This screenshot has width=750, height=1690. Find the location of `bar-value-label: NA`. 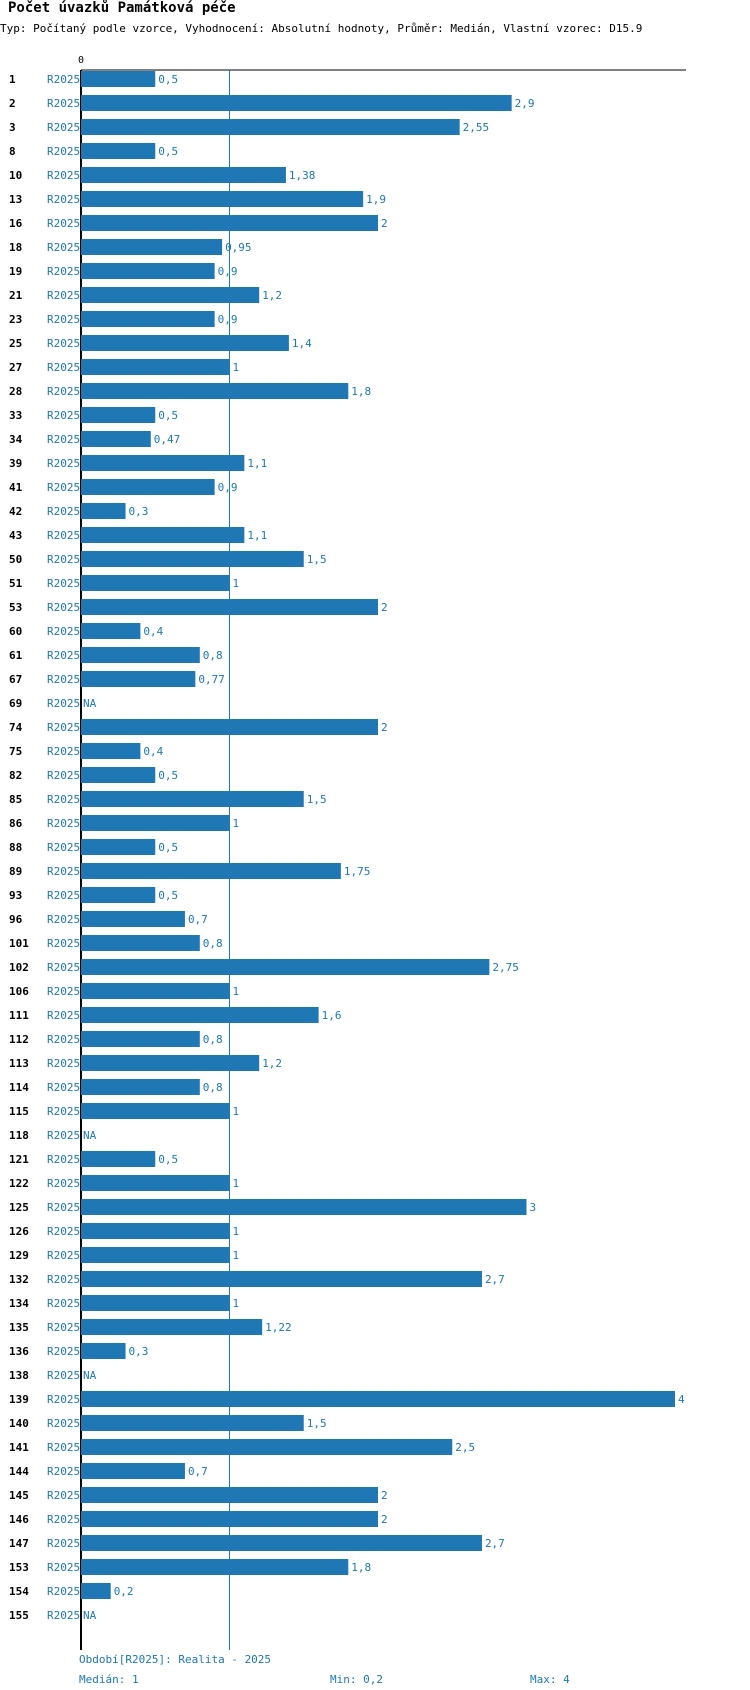

bar-value-label: NA is located at coordinates (90, 1375).